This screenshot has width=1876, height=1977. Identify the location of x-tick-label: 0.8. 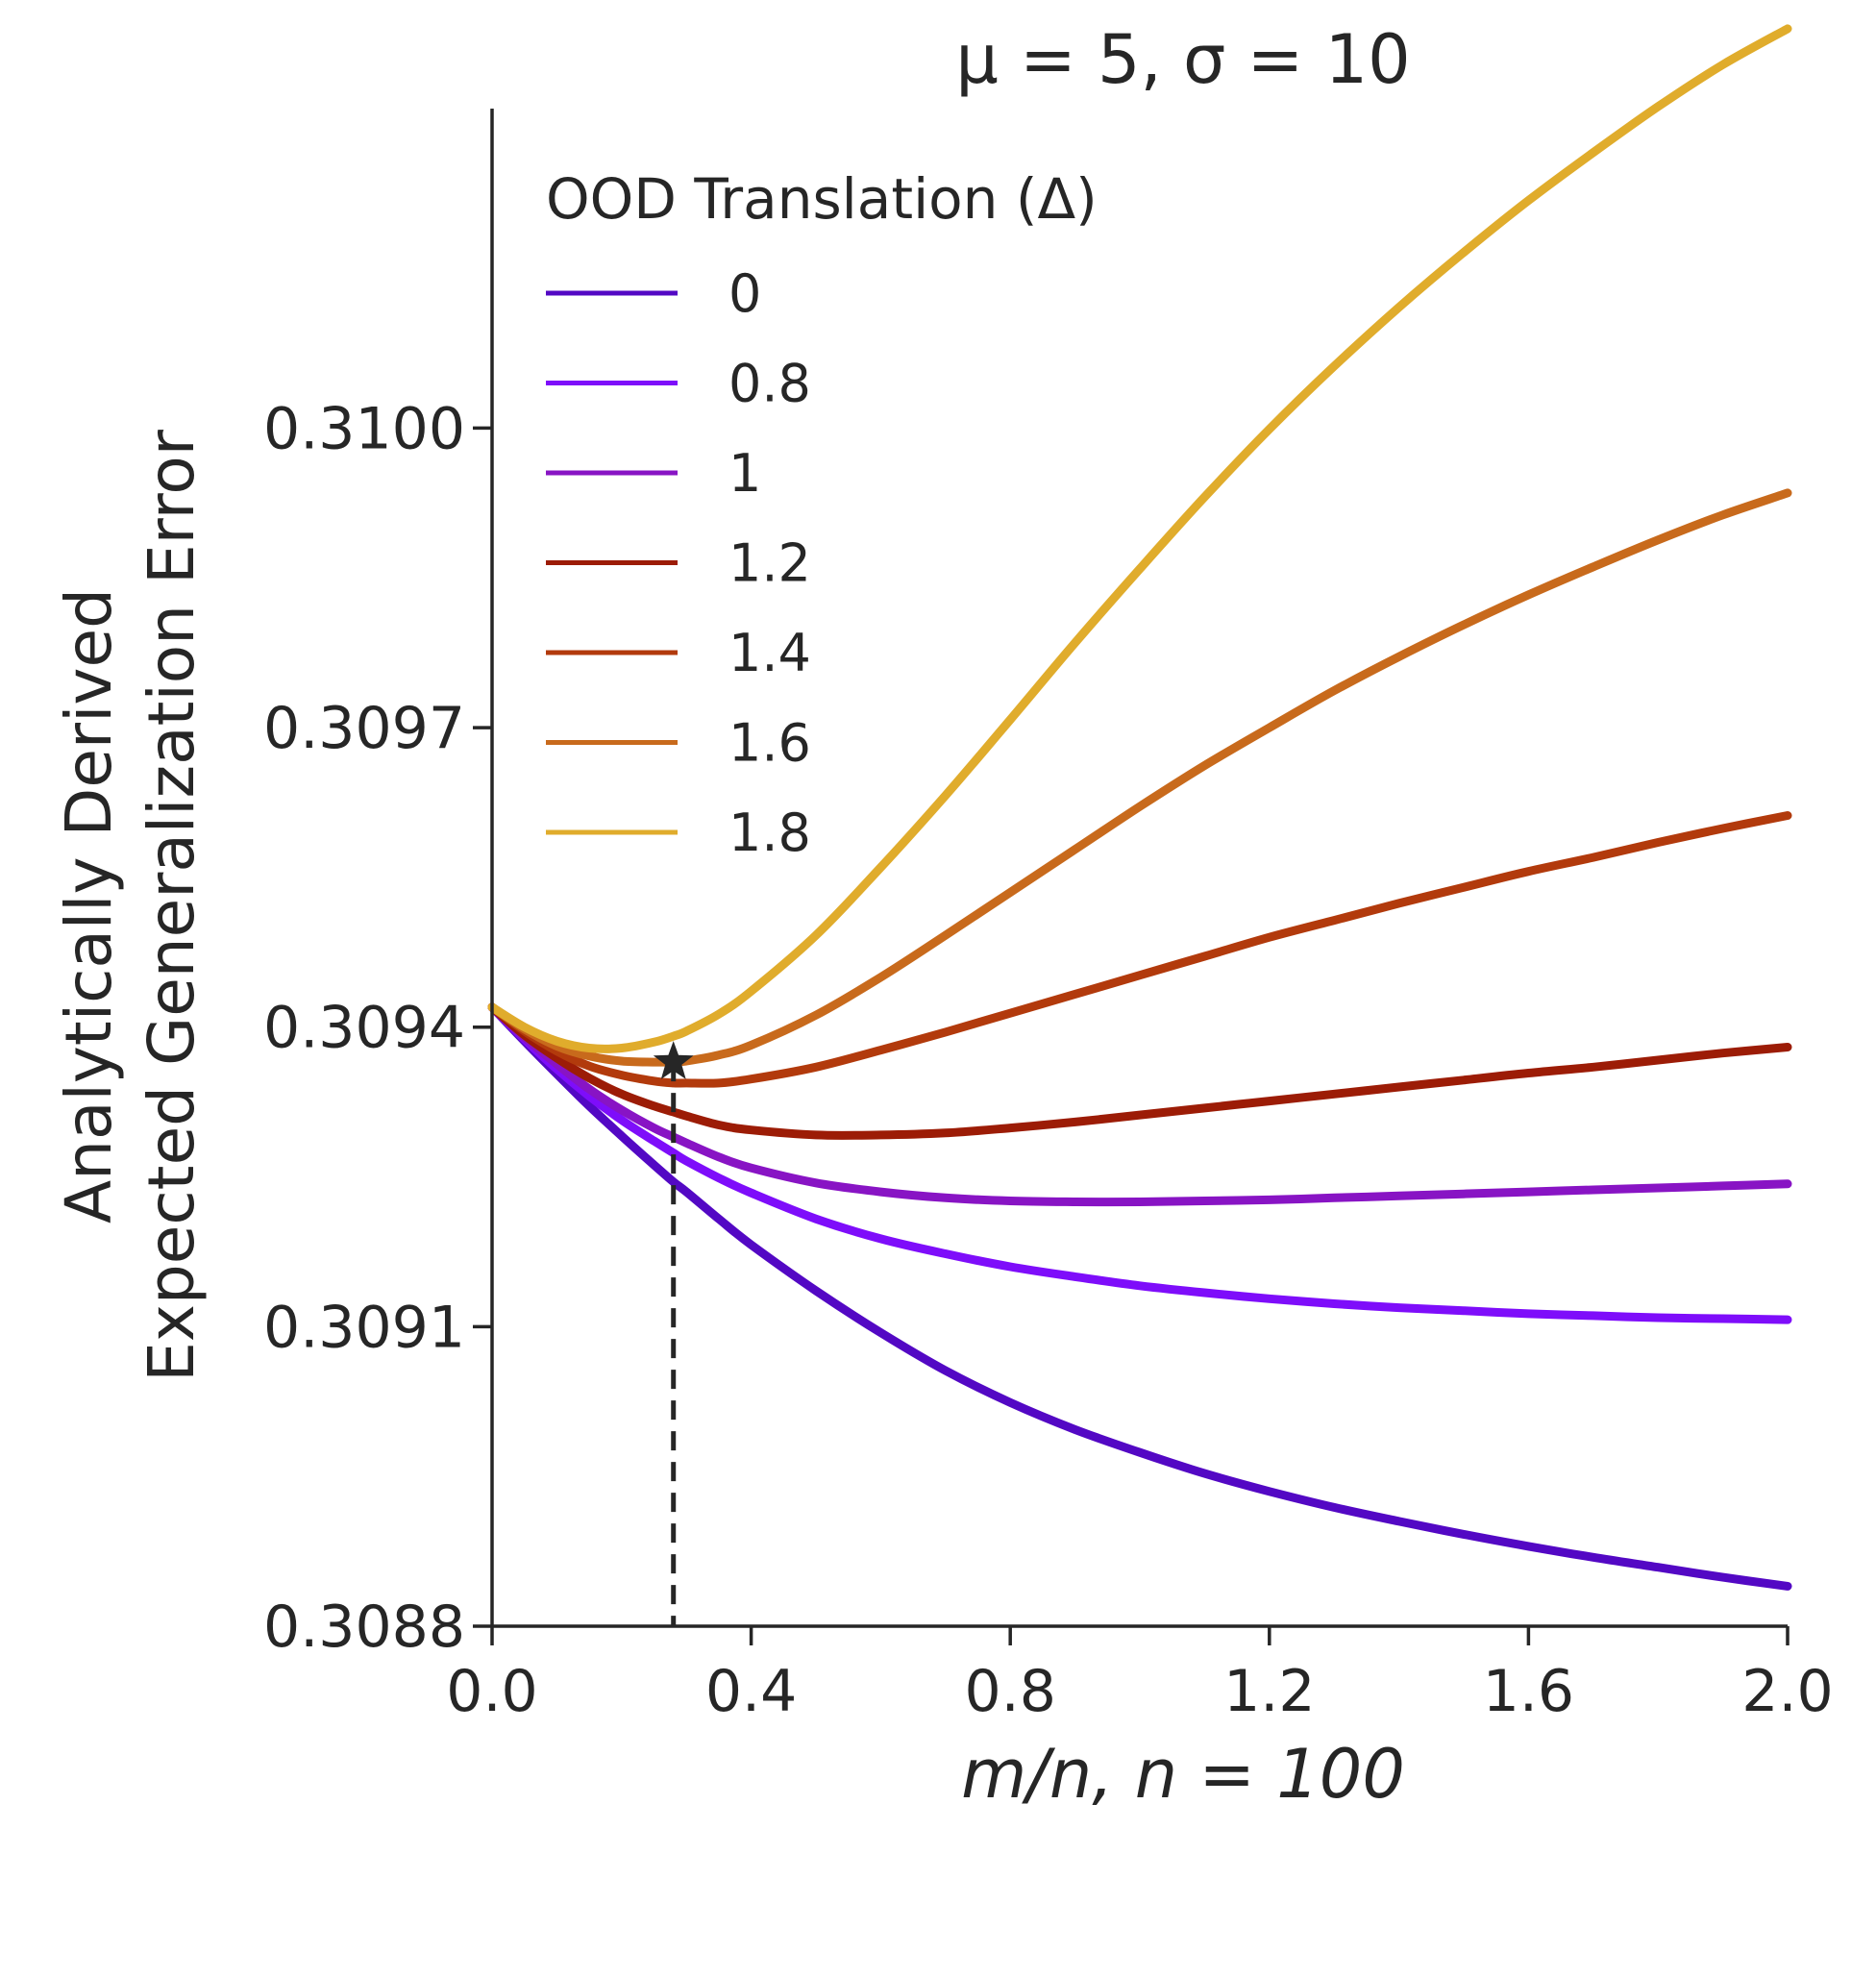
(1009, 1692).